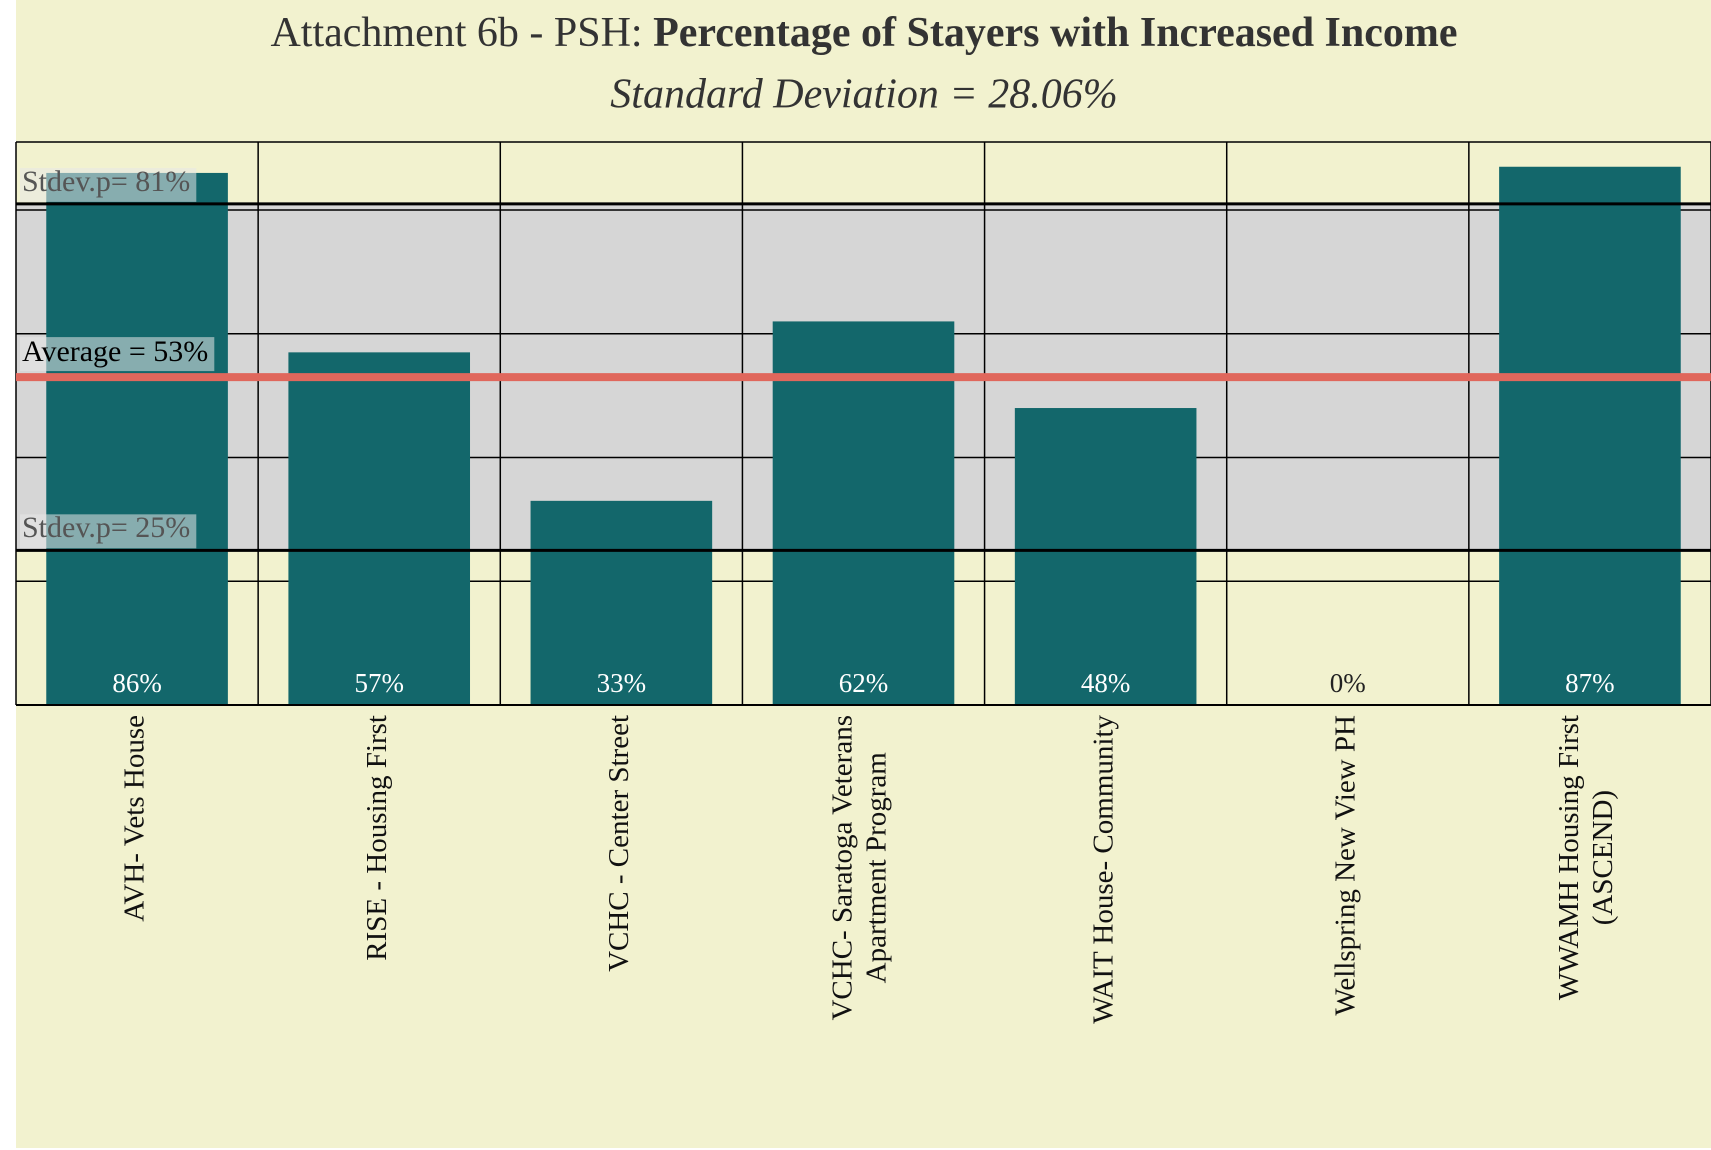  Describe the element at coordinates (842, 868) in the screenshot. I see `label-line: VCHC- Saratoga Veterans` at that location.